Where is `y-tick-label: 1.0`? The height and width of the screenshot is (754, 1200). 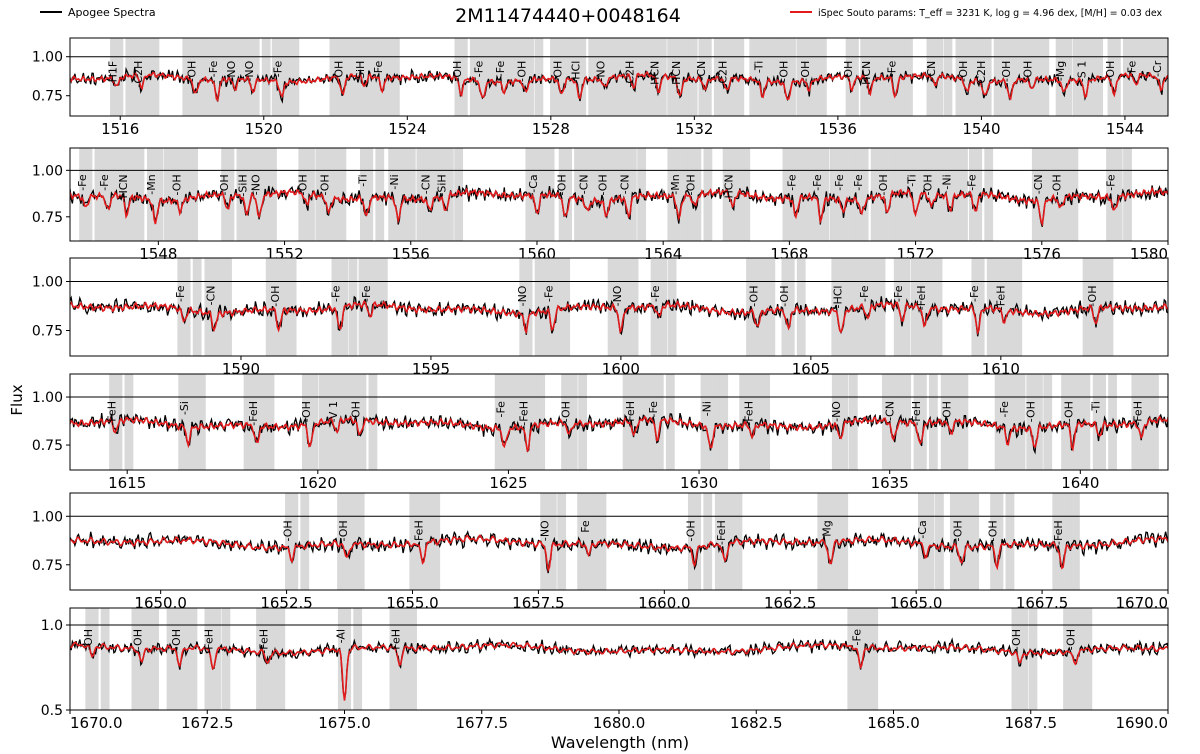 y-tick-label: 1.0 is located at coordinates (52, 626).